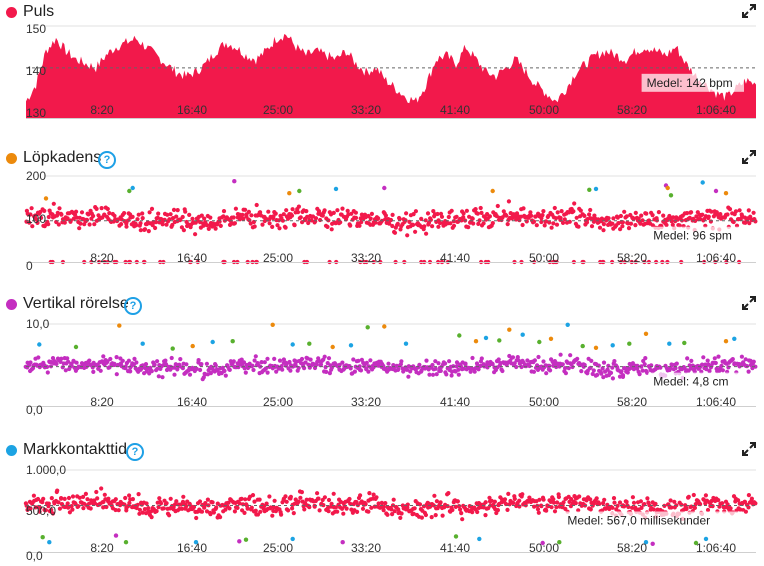 The height and width of the screenshot is (566, 764). What do you see at coordinates (34, 556) in the screenshot?
I see `y-tick-label: 0,0` at bounding box center [34, 556].